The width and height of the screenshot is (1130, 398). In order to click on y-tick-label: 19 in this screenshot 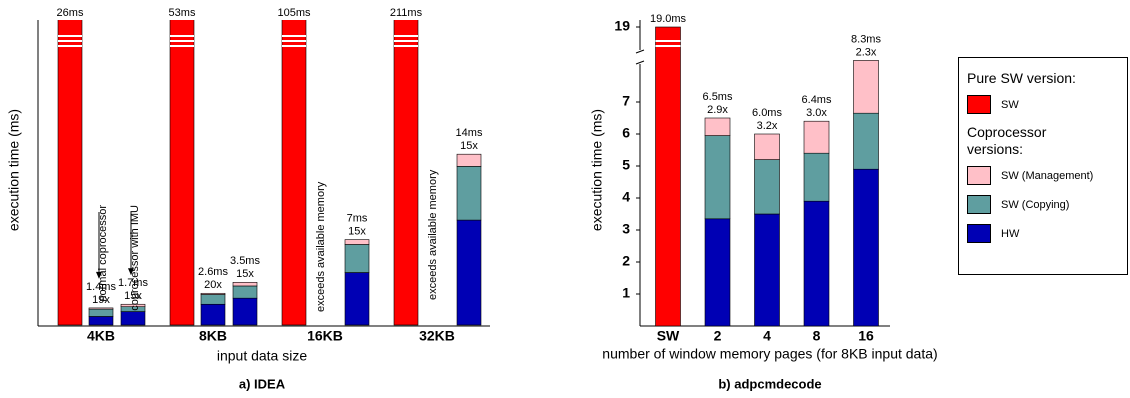, I will do `click(622, 26)`.